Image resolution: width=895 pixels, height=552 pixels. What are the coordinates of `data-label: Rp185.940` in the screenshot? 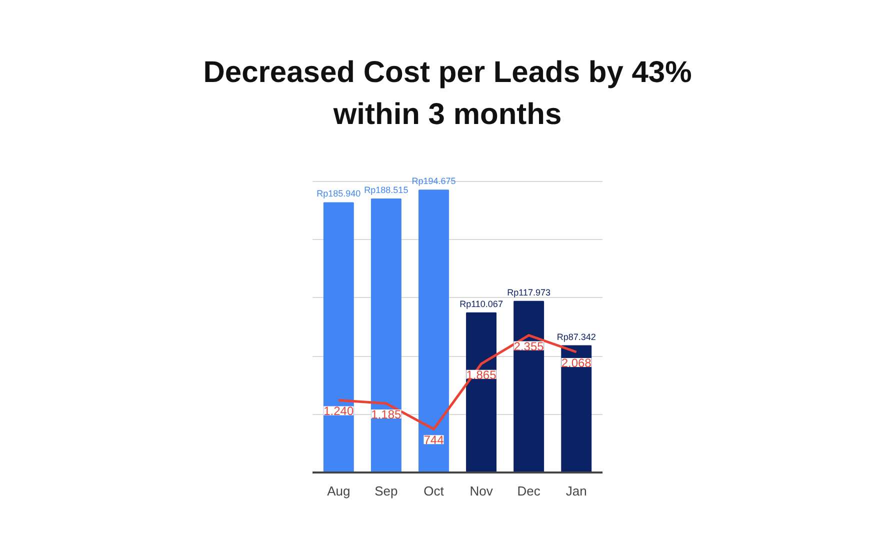 It's located at (338, 193).